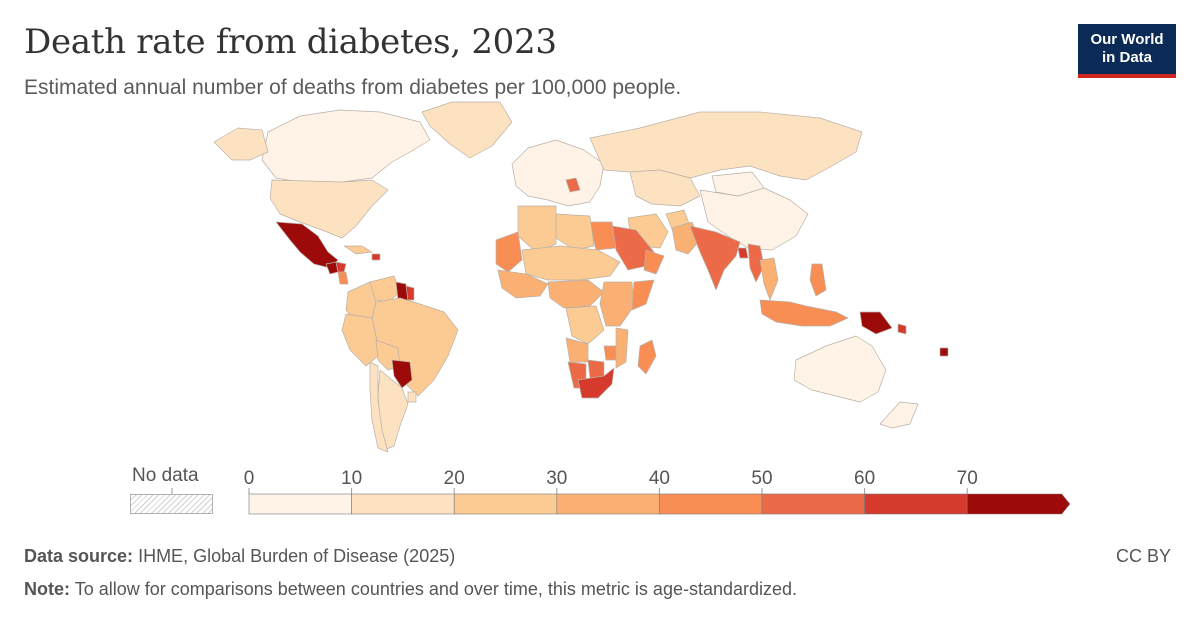 The width and height of the screenshot is (1200, 627). What do you see at coordinates (715, 258) in the screenshot?
I see `region-india` at bounding box center [715, 258].